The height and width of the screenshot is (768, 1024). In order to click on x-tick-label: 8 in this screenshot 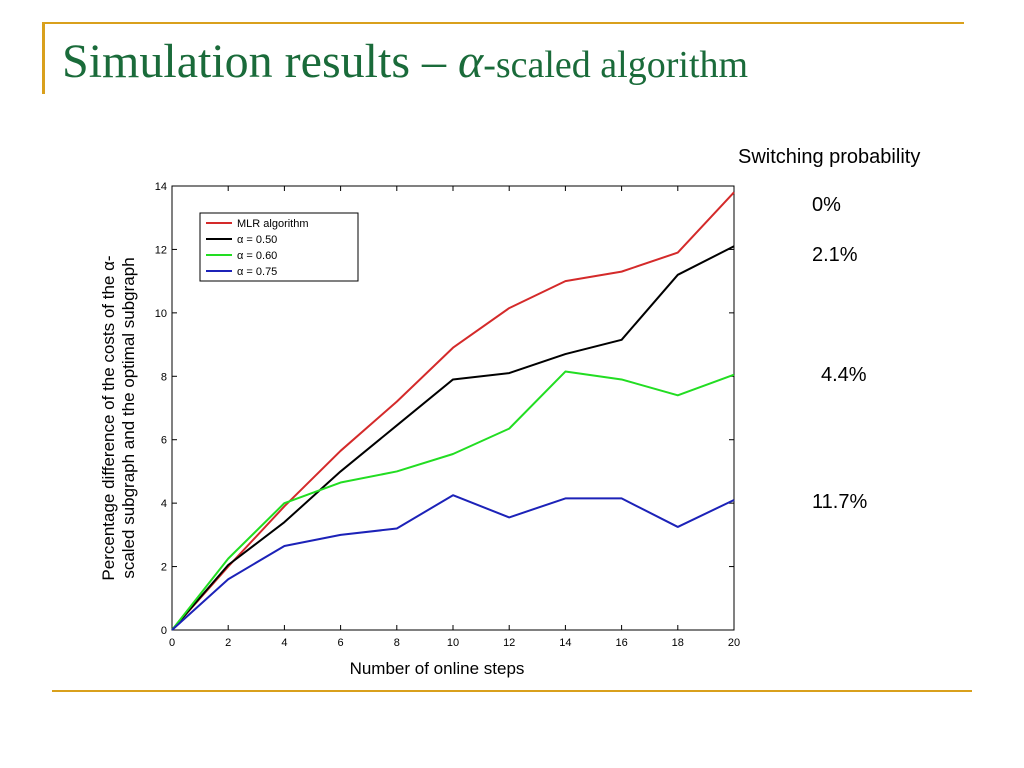, I will do `click(397, 643)`.